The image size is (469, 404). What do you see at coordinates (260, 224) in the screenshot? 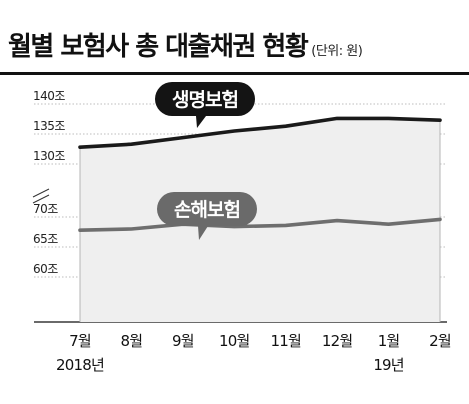
I see `series-line-nonlife-insurance` at bounding box center [260, 224].